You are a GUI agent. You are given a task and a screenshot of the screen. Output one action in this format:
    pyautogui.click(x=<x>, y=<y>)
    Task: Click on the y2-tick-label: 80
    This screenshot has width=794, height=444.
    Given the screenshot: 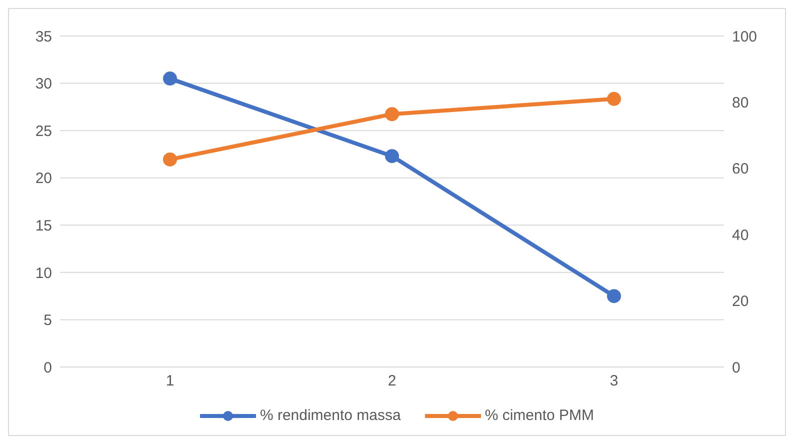 What is the action you would take?
    pyautogui.click(x=740, y=103)
    